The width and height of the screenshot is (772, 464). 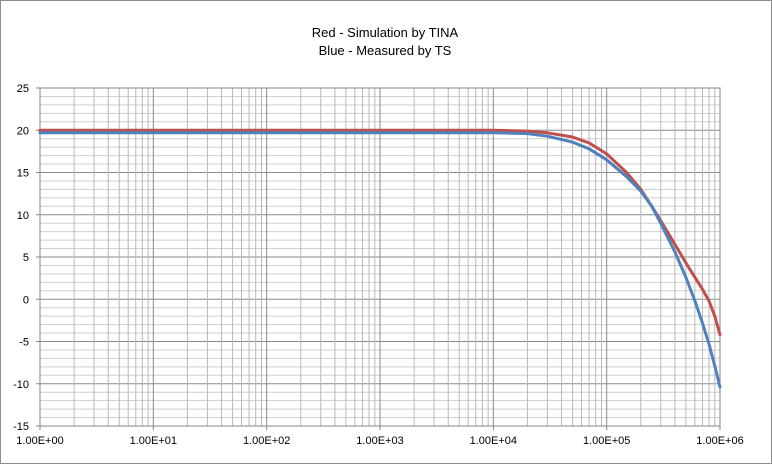 What do you see at coordinates (493, 441) in the screenshot?
I see `x-tick-label: 1.00E+04` at bounding box center [493, 441].